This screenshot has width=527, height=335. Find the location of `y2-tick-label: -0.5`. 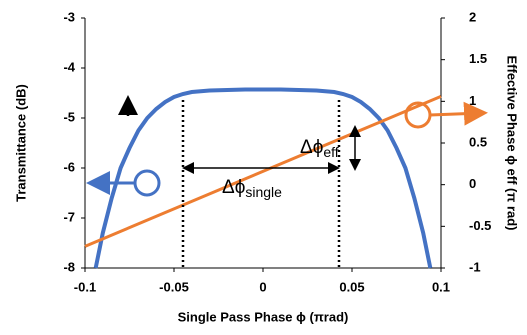

y2-tick-label: -0.5 is located at coordinates (480, 225).